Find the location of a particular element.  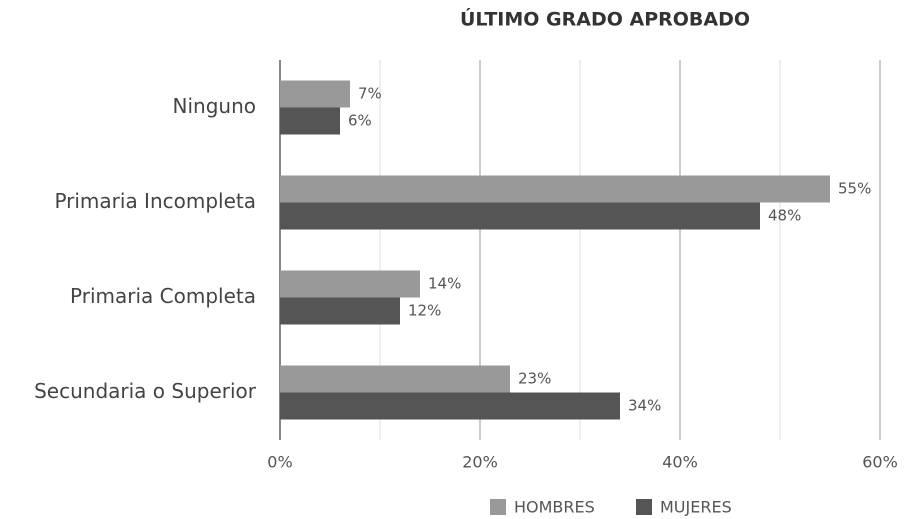

x-tick-label: 60% is located at coordinates (880, 462).